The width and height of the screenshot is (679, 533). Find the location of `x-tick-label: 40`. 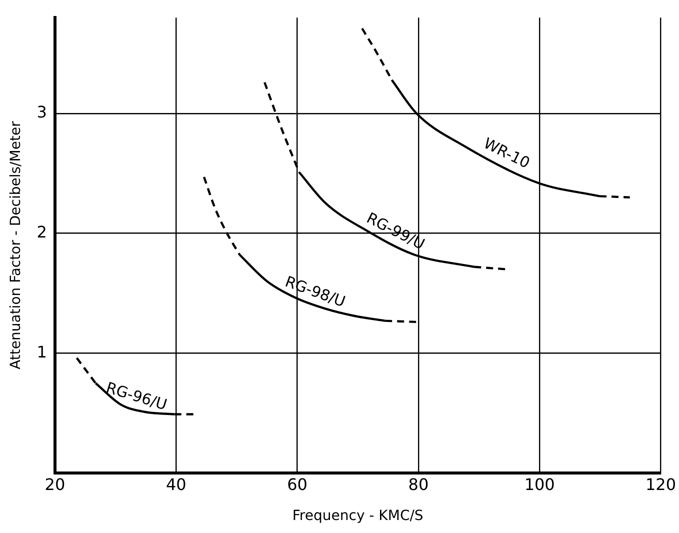

x-tick-label: 40 is located at coordinates (176, 484).